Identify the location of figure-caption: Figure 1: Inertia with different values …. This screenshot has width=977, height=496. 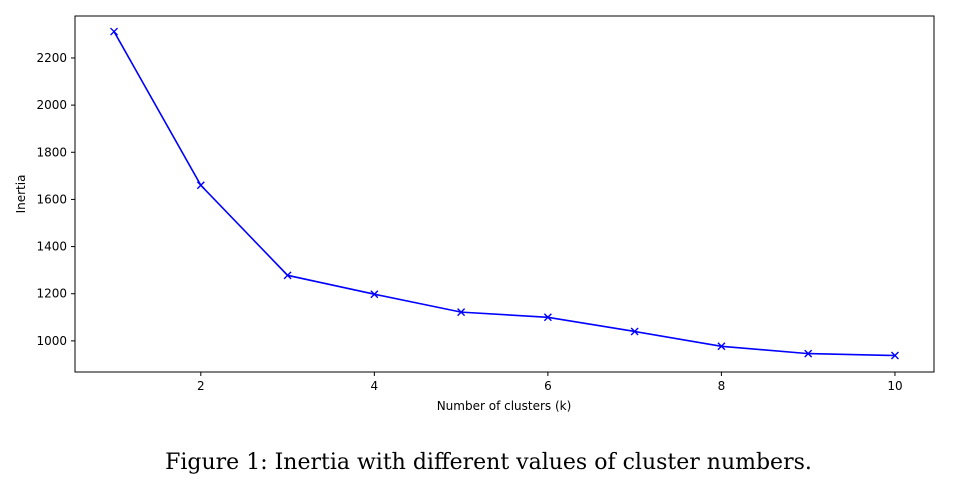
(488, 462).